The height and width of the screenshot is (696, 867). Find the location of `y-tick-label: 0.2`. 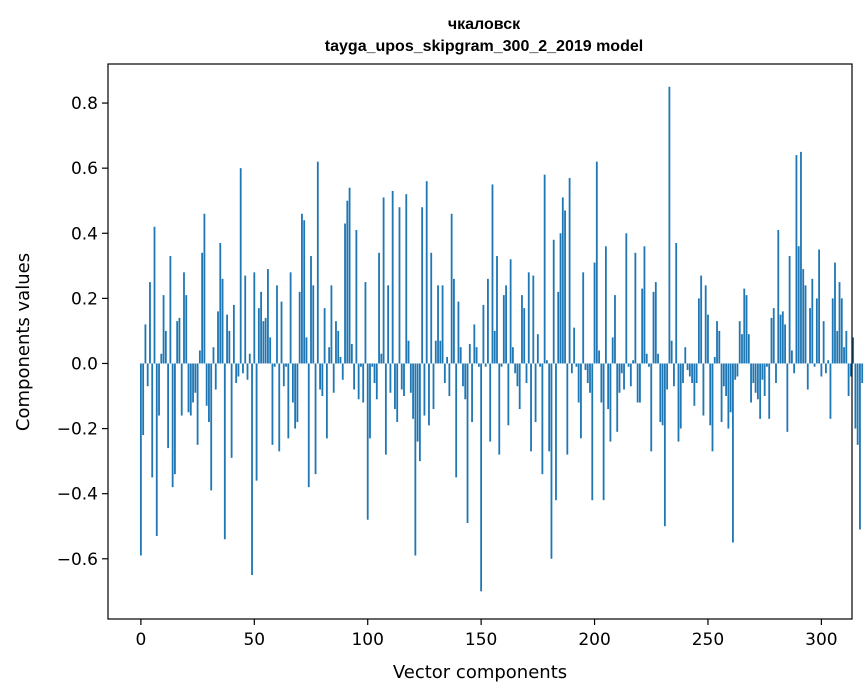

y-tick-label: 0.2 is located at coordinates (84, 299).